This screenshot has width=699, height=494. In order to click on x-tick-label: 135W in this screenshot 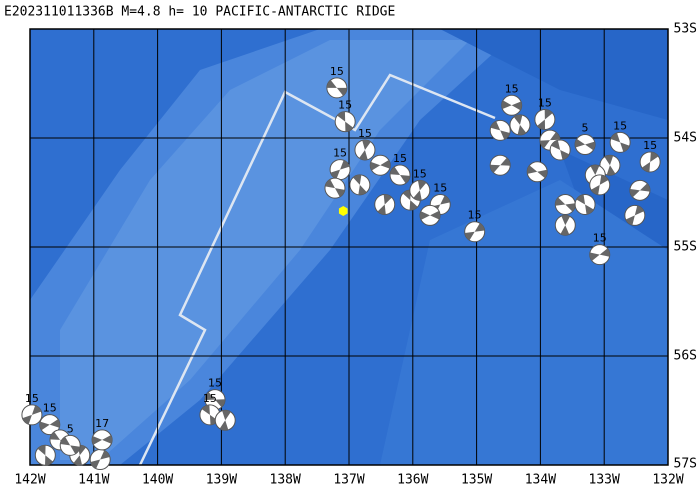, I will do `click(476, 480)`.